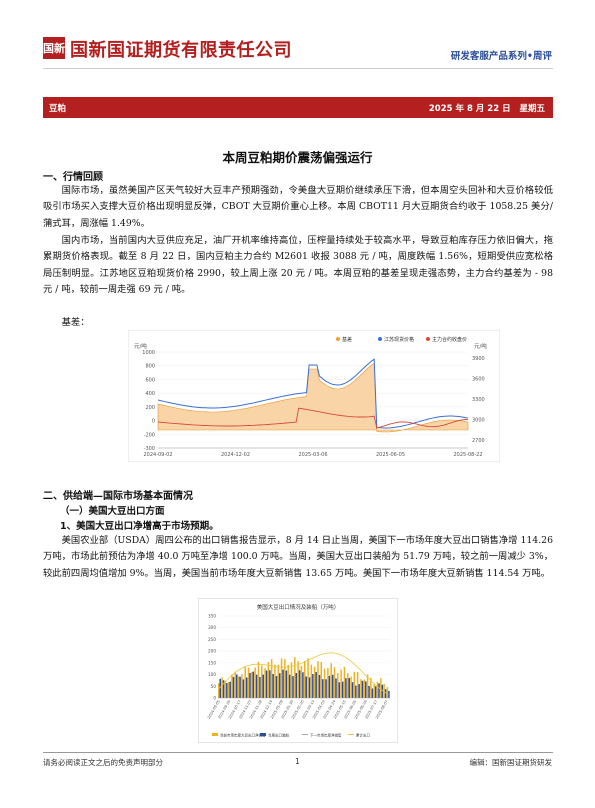  I want to click on chart1-ytick-right: 3900, so click(478, 359).